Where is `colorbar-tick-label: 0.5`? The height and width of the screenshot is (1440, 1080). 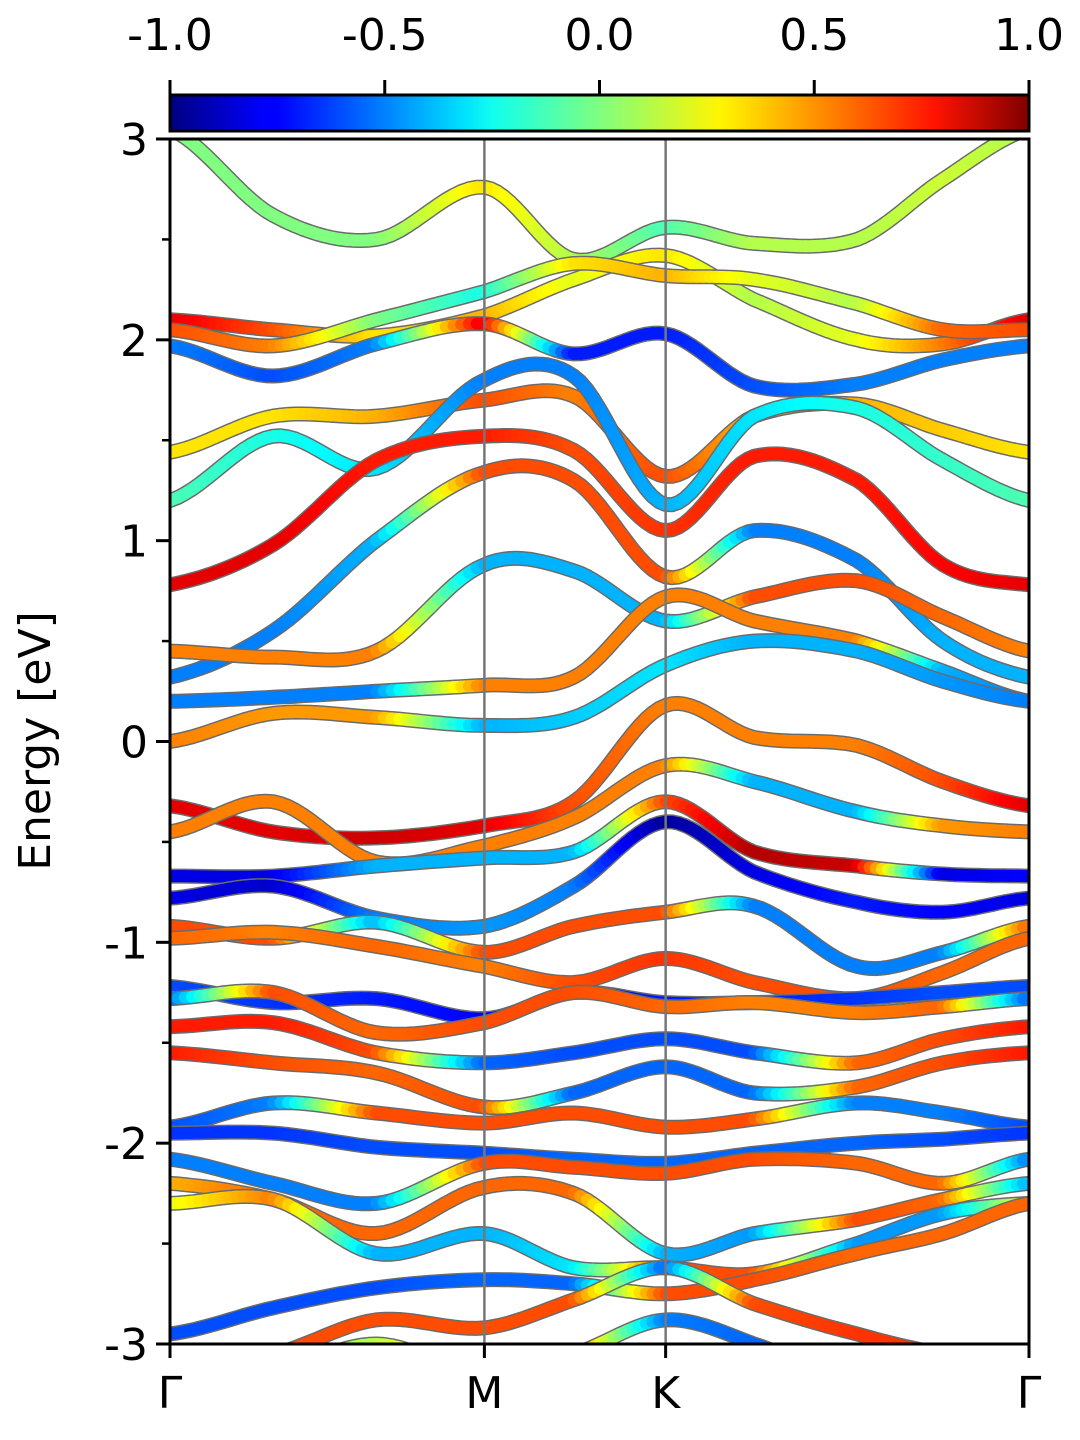 colorbar-tick-label: 0.5 is located at coordinates (814, 35).